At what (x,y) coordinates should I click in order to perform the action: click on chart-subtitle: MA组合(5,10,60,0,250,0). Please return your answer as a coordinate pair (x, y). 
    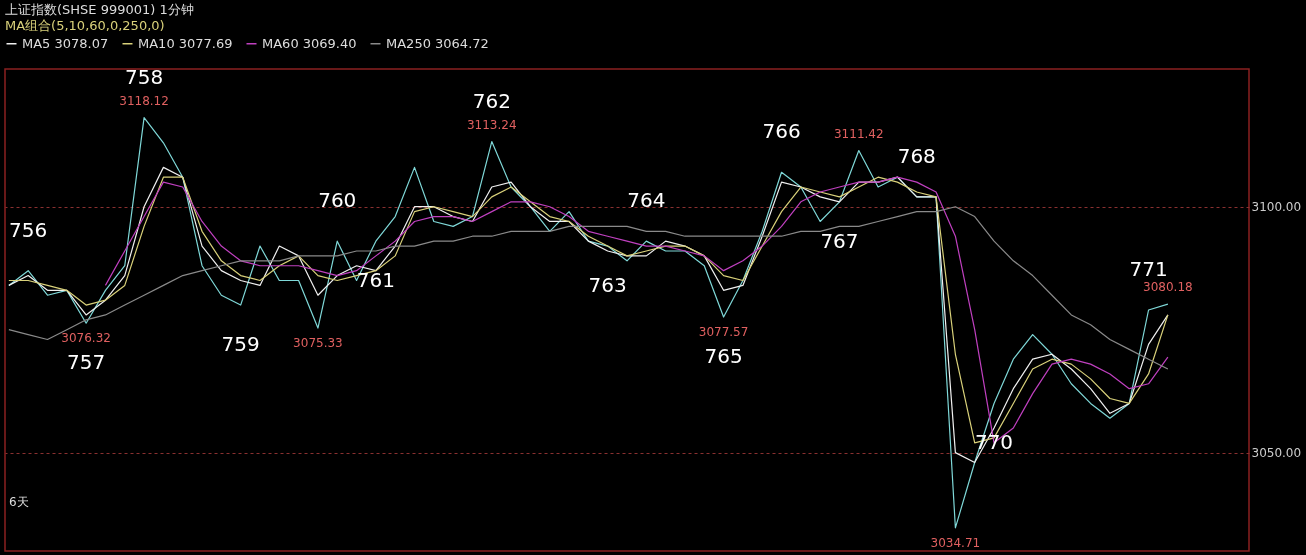
    Looking at the image, I should click on (85, 25).